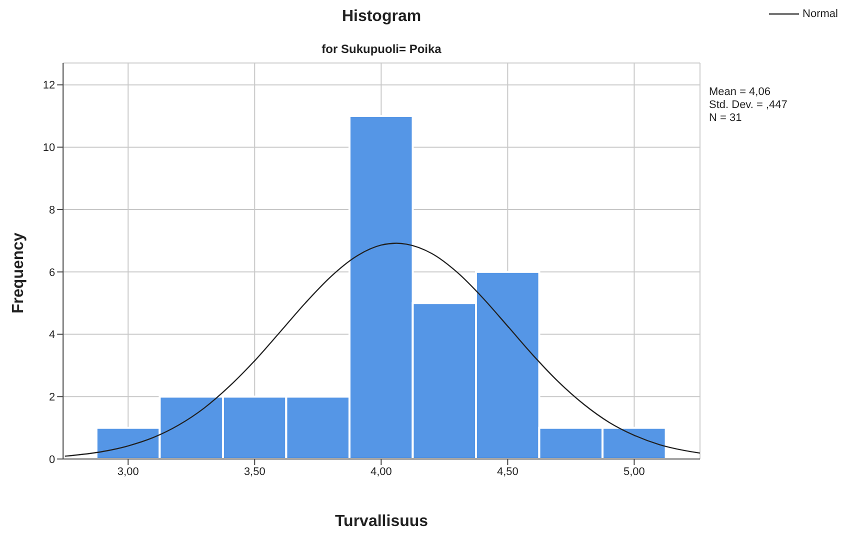 The width and height of the screenshot is (842, 540). What do you see at coordinates (381, 49) in the screenshot?
I see `chart-subtitle: for Sukupuoli= Poika` at bounding box center [381, 49].